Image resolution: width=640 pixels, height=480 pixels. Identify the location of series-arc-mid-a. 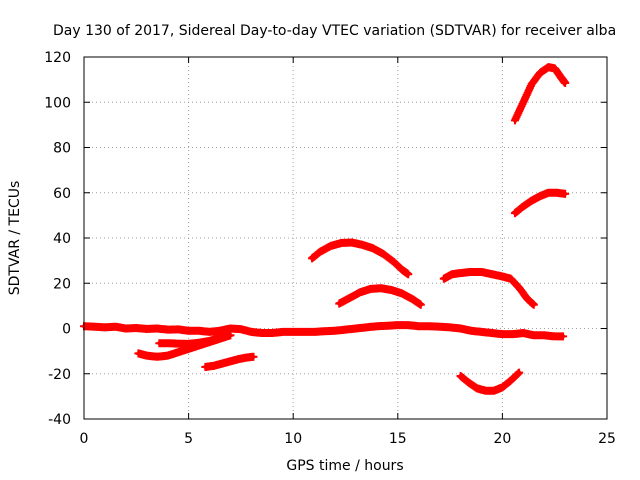
(360, 258).